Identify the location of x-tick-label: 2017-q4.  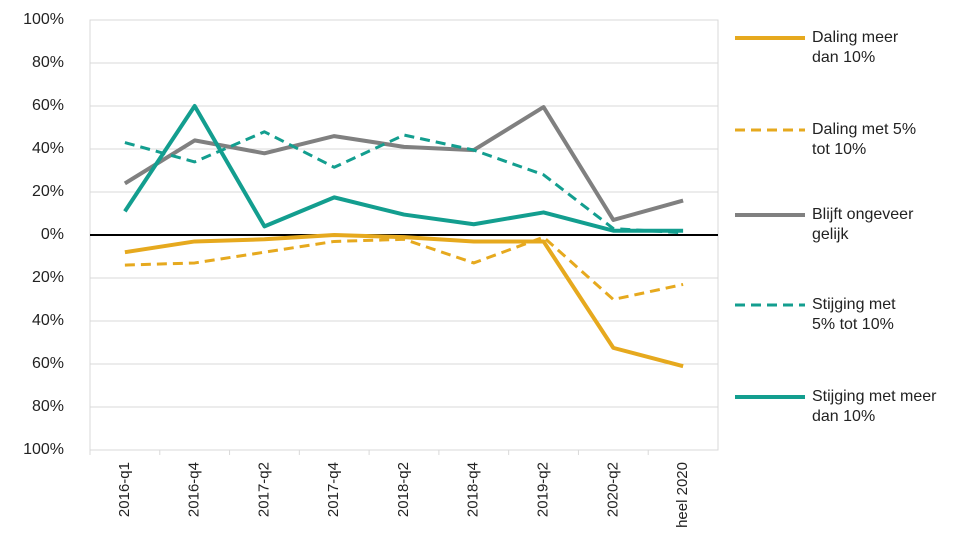
(333, 489).